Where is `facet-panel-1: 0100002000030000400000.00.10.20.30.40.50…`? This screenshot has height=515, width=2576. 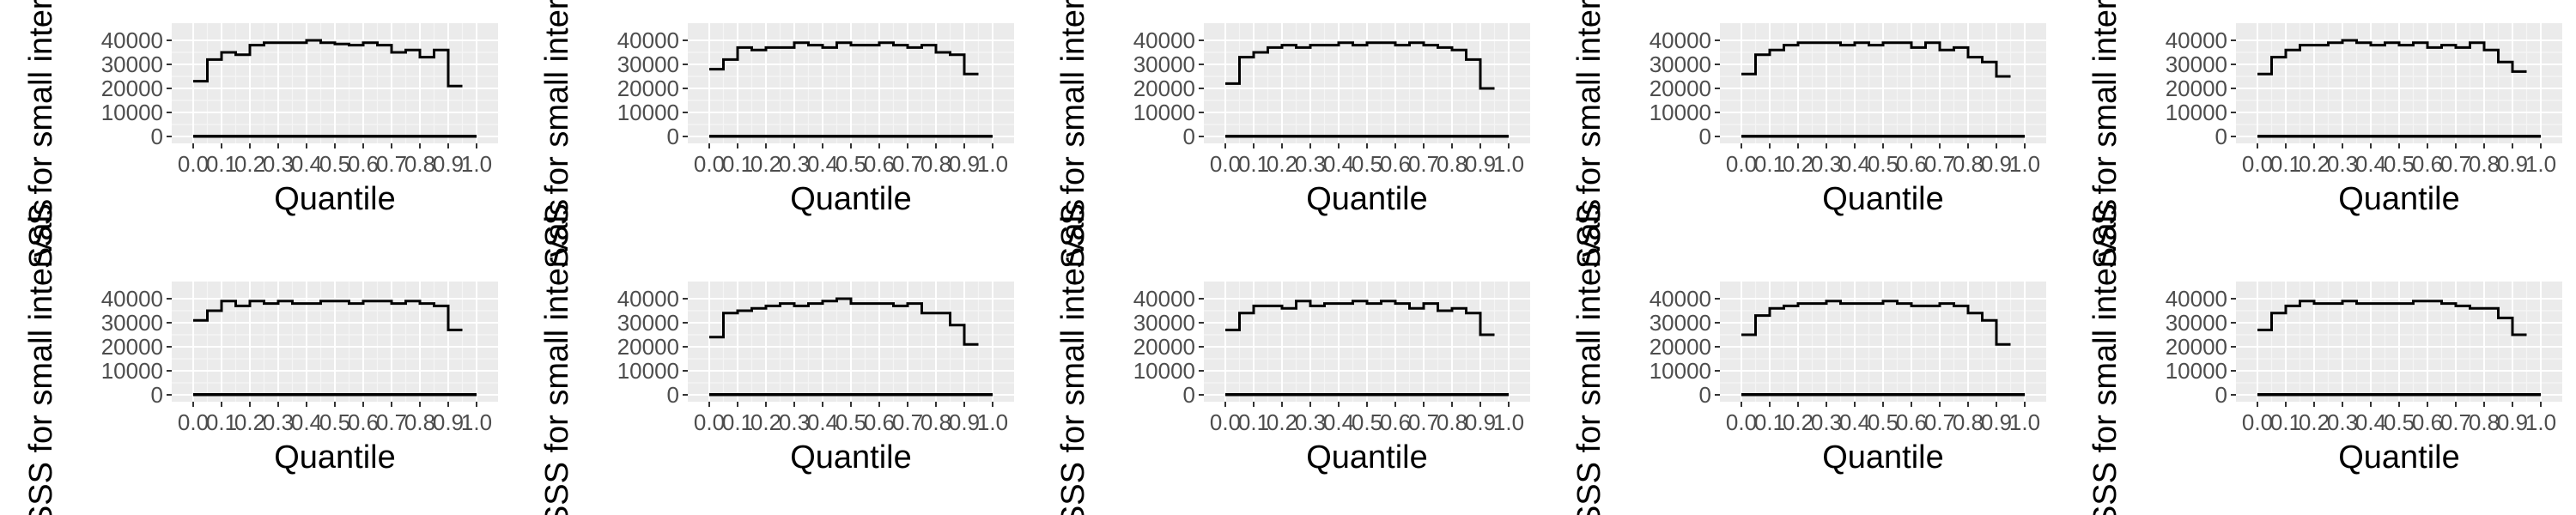
facet-panel-1: 0100002000030000400000.00.10.20.30.40.50… is located at coordinates (260, 134).